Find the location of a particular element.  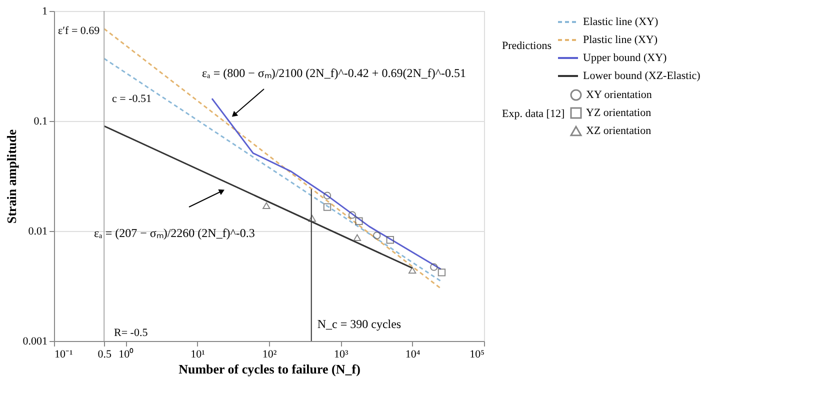

y-axis-title: Strain amplitude is located at coordinates (11, 176).